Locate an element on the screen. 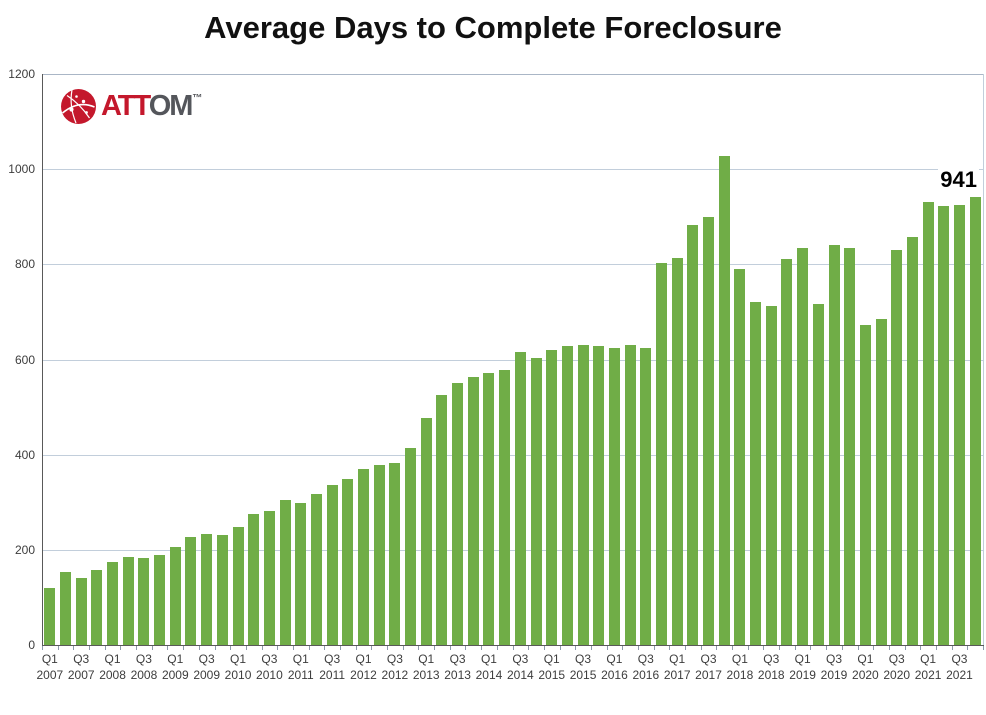 The height and width of the screenshot is (715, 986). bar-q2-2011 is located at coordinates (316, 569).